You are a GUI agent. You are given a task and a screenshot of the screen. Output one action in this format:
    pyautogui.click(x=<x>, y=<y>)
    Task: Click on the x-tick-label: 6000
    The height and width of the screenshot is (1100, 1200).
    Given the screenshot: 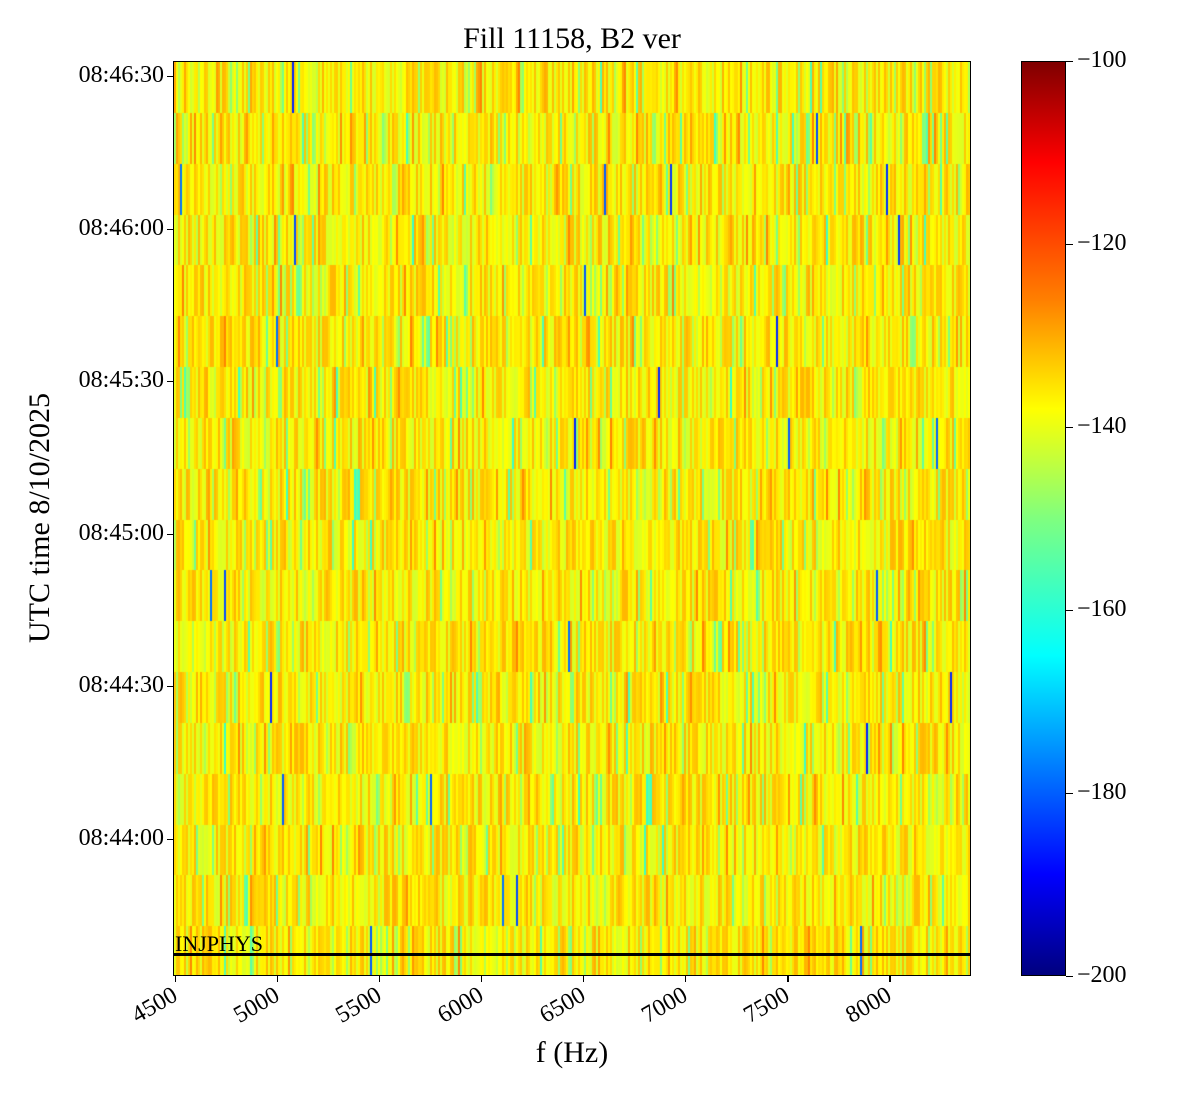 What is the action you would take?
    pyautogui.click(x=461, y=1005)
    